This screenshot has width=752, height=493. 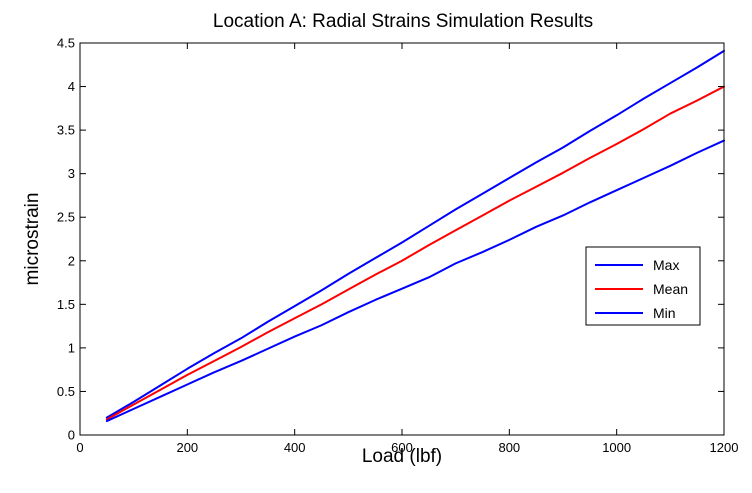 I want to click on y-tick-label: 3.5, so click(x=66, y=130).